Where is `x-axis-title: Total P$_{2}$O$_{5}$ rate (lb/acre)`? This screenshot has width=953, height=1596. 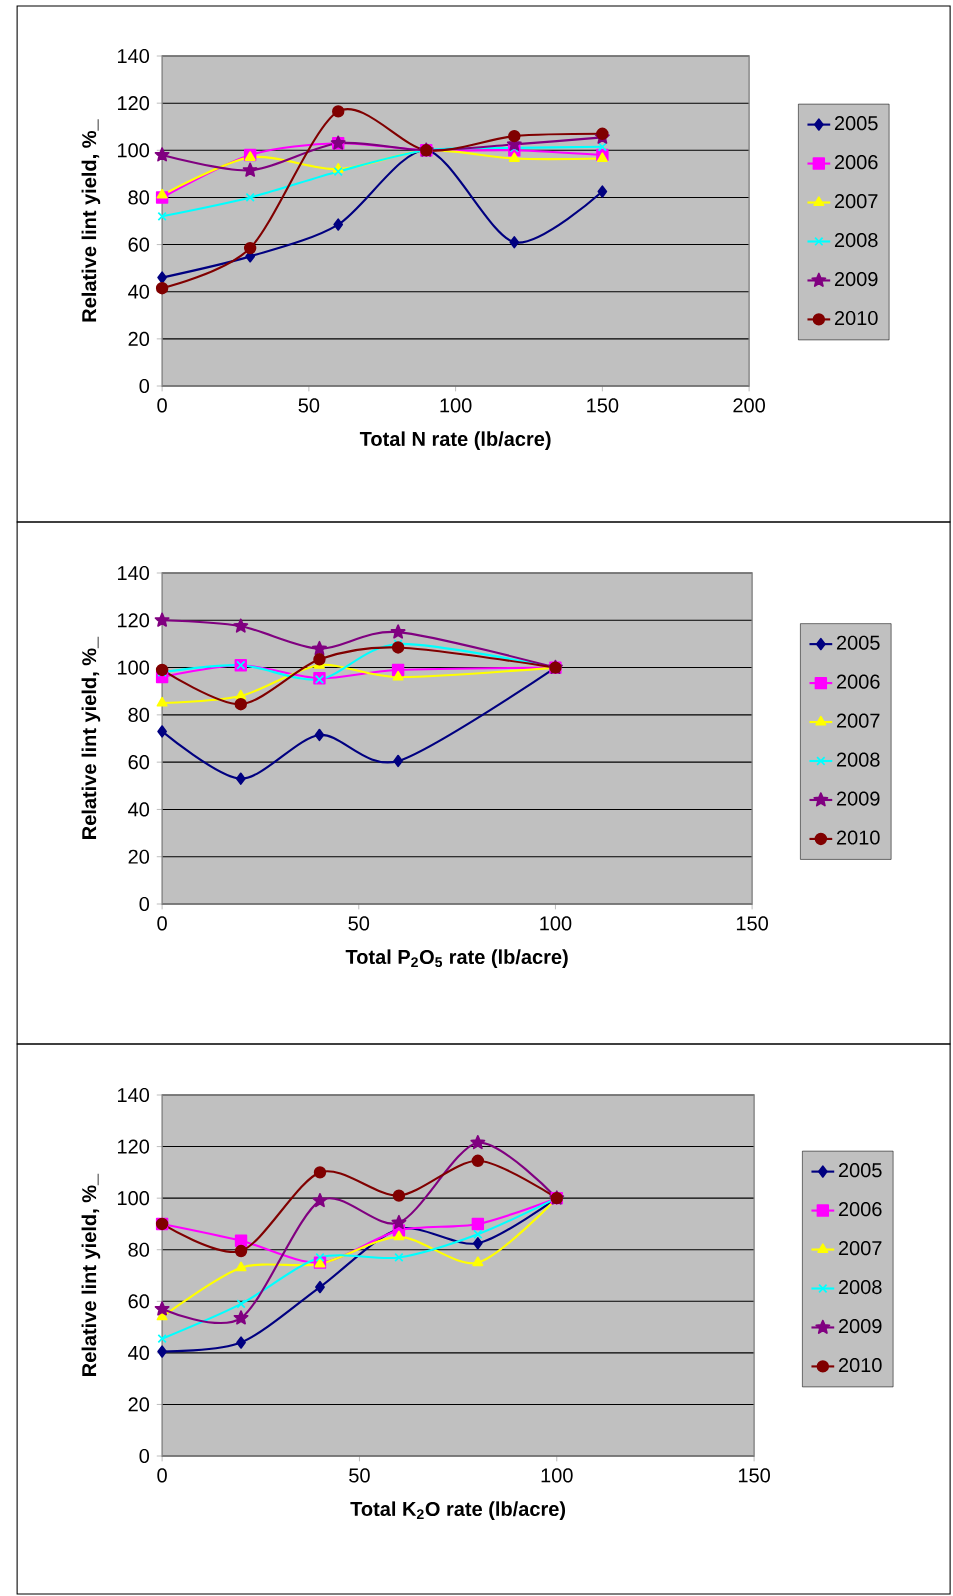 x-axis-title: Total P$_{2}$O$_{5}$ rate (lb/acre) is located at coordinates (456, 958).